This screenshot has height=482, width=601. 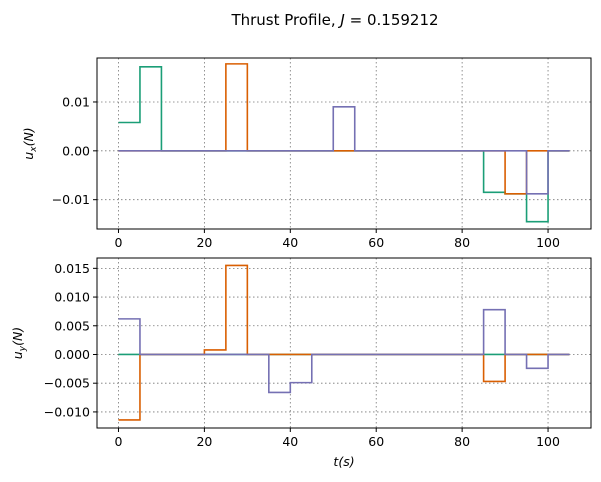 What do you see at coordinates (67, 383) in the screenshot?
I see `y-tick-label: −0.005` at bounding box center [67, 383].